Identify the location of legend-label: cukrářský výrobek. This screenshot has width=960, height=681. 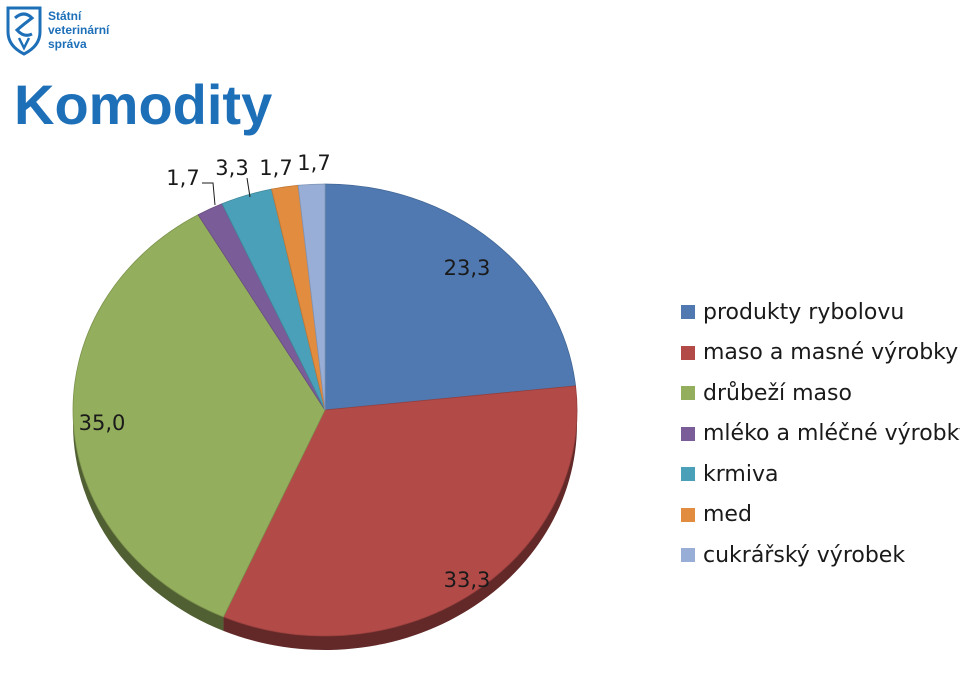
(804, 555).